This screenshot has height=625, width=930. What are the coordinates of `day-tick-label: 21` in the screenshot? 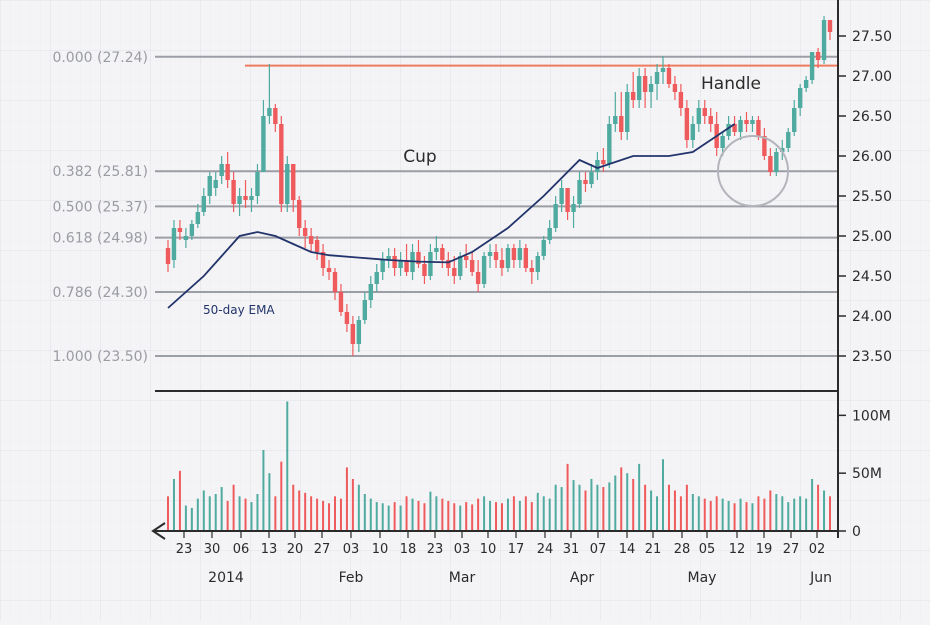 It's located at (653, 549).